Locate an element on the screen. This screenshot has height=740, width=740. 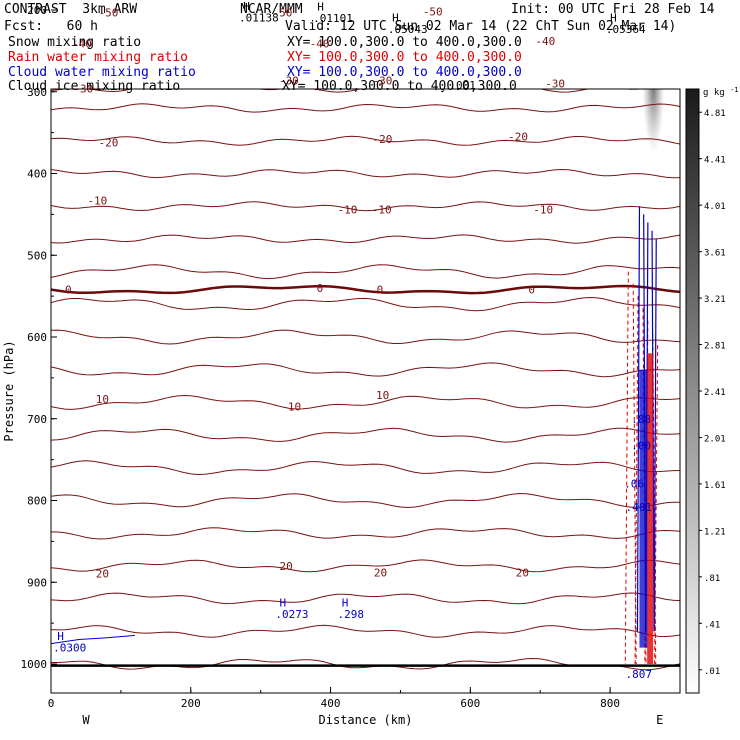
high-value: .01101 is located at coordinates (333, 18).